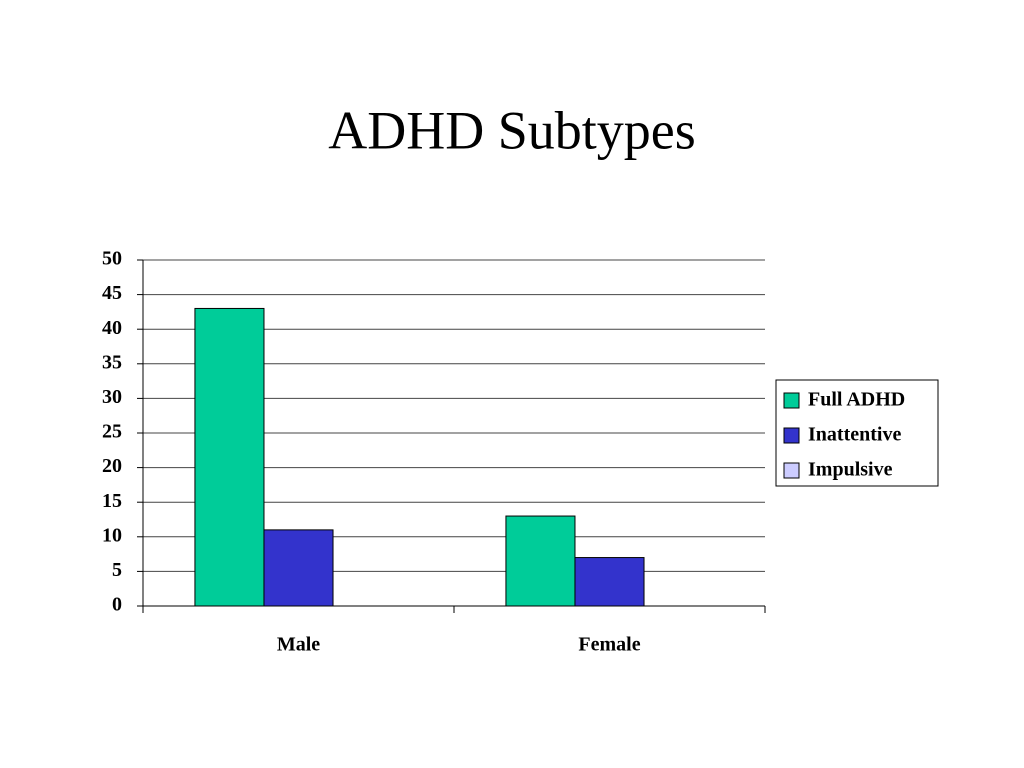 This screenshot has width=1024, height=768. What do you see at coordinates (117, 605) in the screenshot?
I see `y-tick-label: 0` at bounding box center [117, 605].